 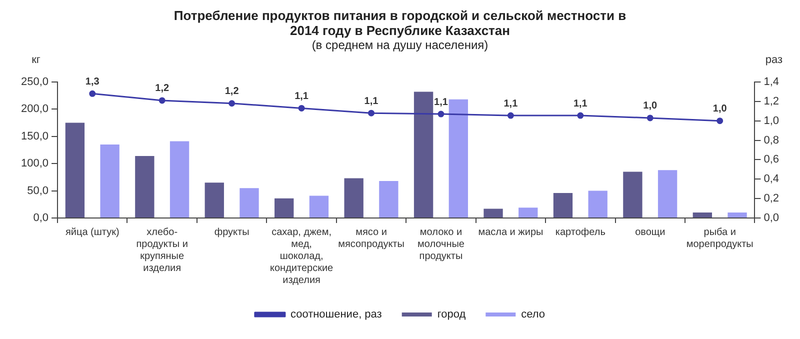 What do you see at coordinates (441, 244) in the screenshot?
I see `x-tick-label: молоко и молочные продукты` at bounding box center [441, 244].